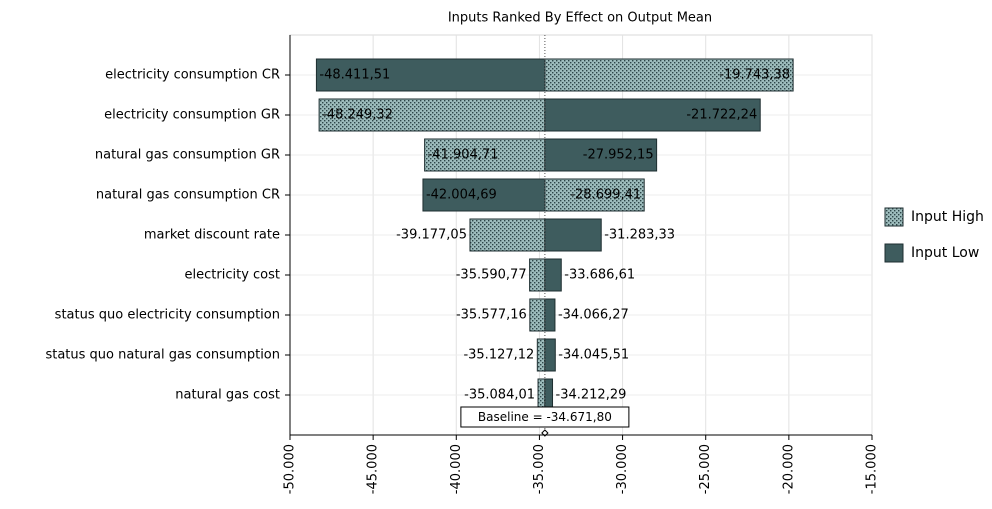  What do you see at coordinates (622, 469) in the screenshot?
I see `x-tick-label: -30.000` at bounding box center [622, 469].